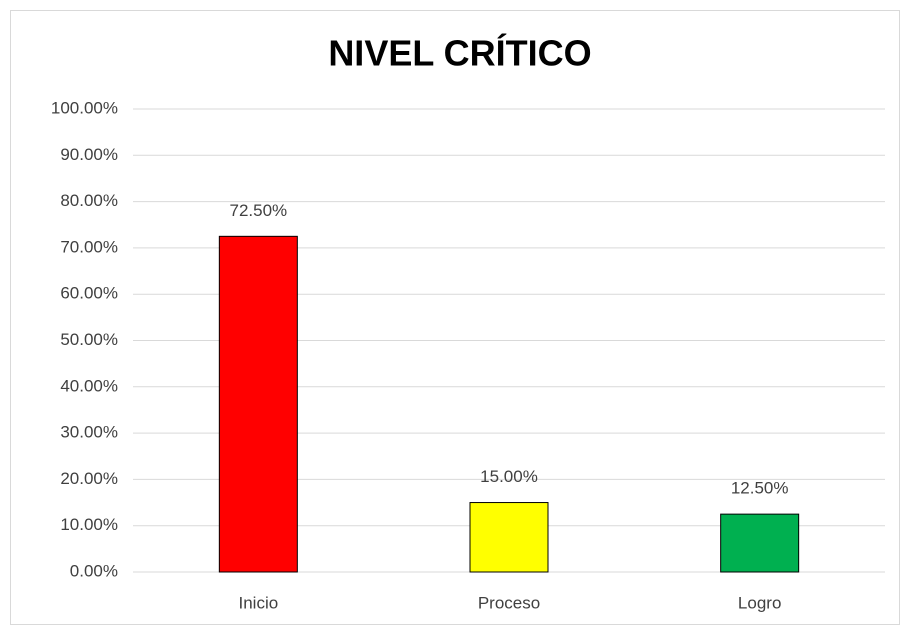 This screenshot has height=625, width=900. I want to click on y-tick-label: 50.00%, so click(89, 339).